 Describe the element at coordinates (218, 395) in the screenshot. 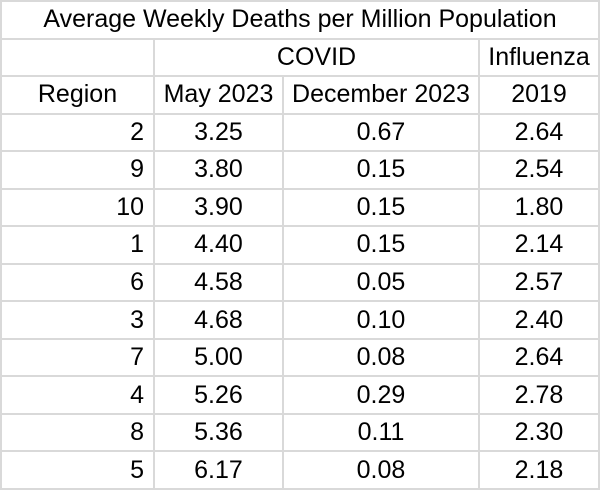

I see `cell-covid-may-2023: 5.26` at that location.